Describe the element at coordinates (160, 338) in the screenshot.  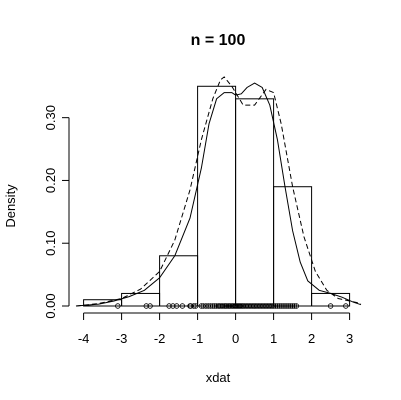
I see `x-tick-label: -2` at that location.